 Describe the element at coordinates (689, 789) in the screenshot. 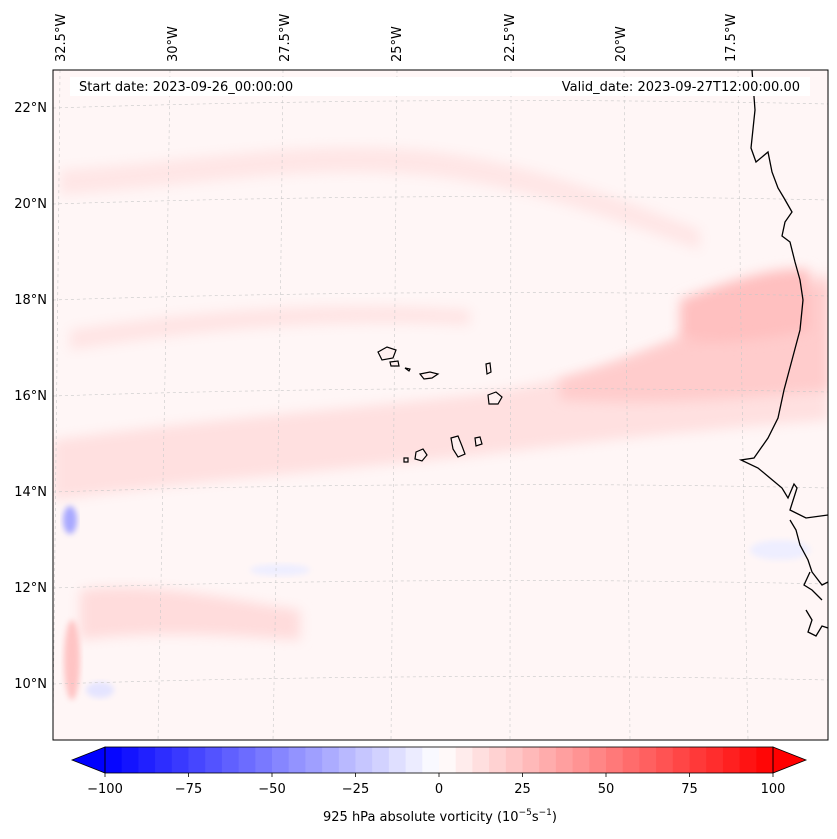

I see `colorbar-tick-label: 75` at that location.